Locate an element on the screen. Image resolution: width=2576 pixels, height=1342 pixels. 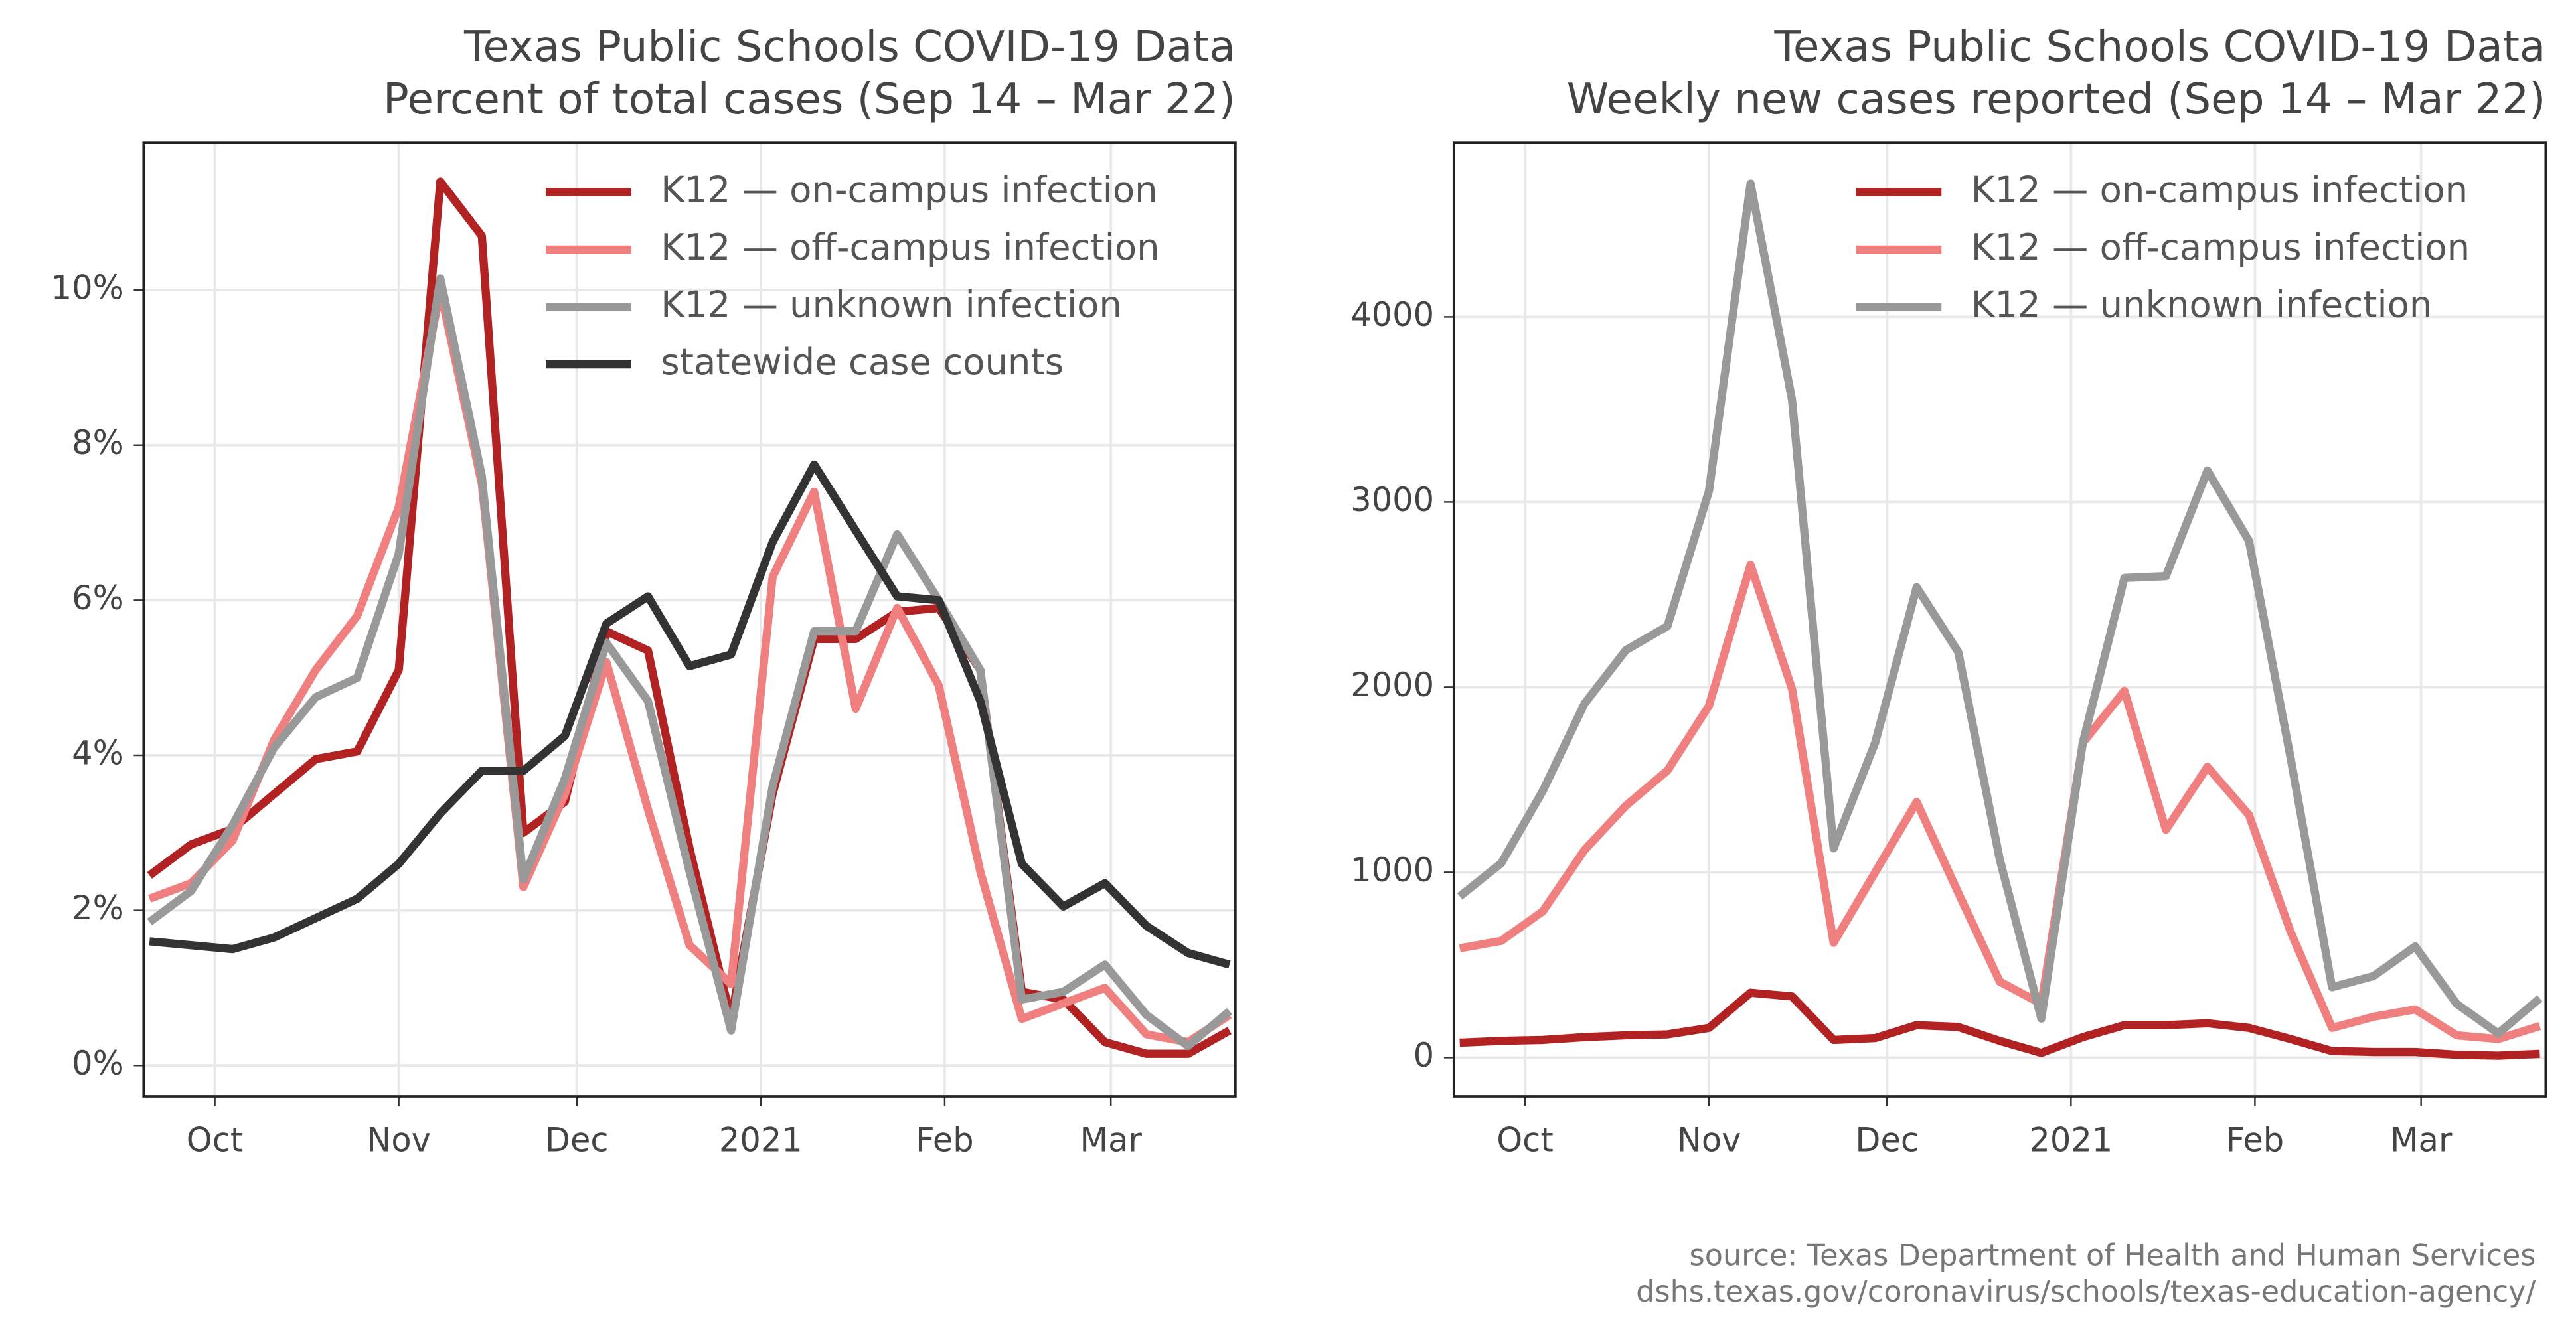
y-tick-label: 4000 is located at coordinates (1392, 314).